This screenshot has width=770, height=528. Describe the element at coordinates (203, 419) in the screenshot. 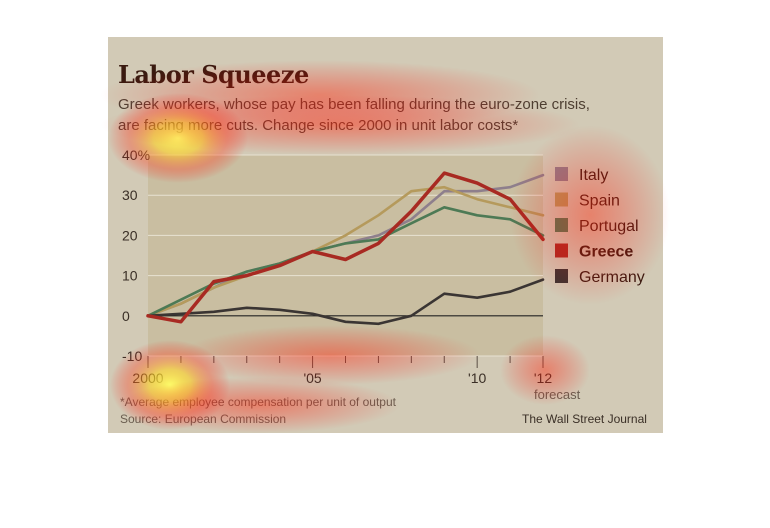

I see `source-note: Source: European Commission` at that location.